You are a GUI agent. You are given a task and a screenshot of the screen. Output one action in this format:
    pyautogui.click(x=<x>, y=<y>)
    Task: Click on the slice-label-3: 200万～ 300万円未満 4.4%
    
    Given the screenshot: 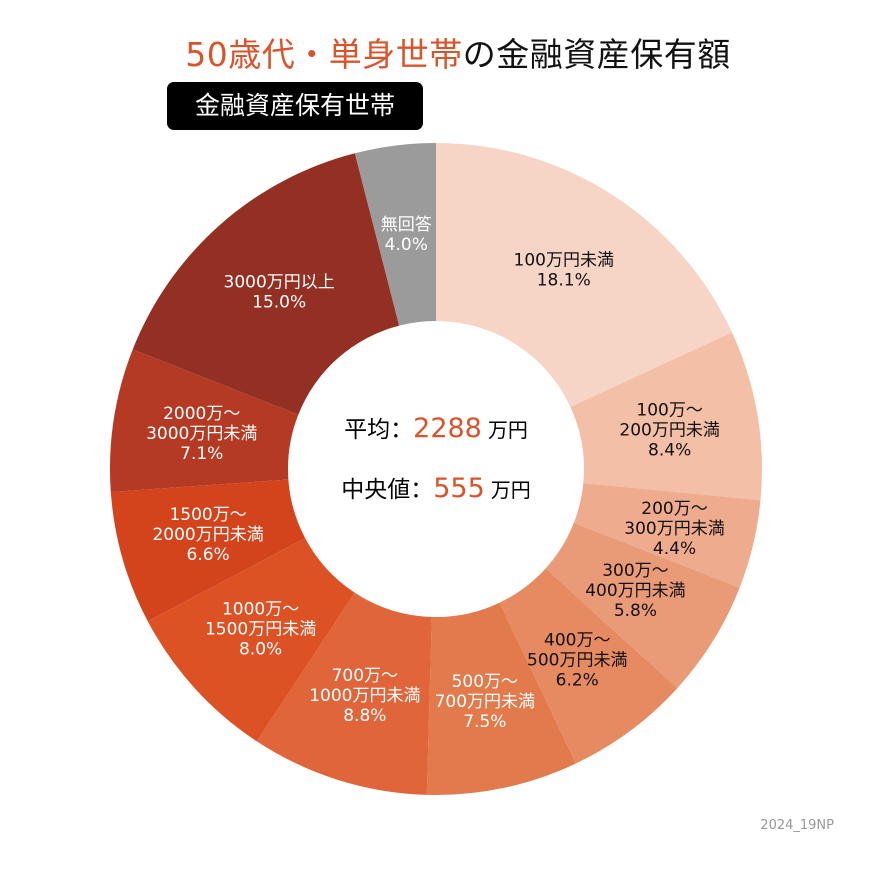 What is the action you would take?
    pyautogui.click(x=674, y=529)
    